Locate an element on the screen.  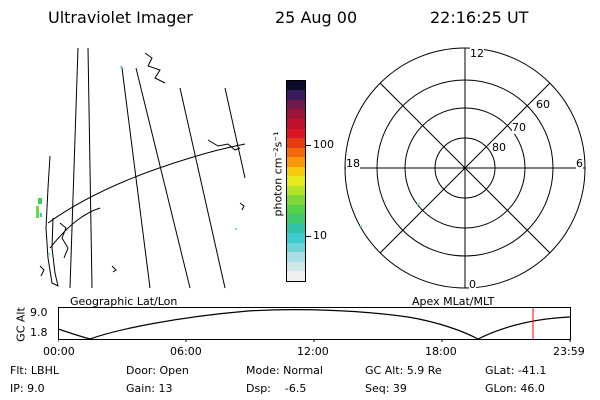
altitude-timeline-plot is located at coordinates (314, 324).